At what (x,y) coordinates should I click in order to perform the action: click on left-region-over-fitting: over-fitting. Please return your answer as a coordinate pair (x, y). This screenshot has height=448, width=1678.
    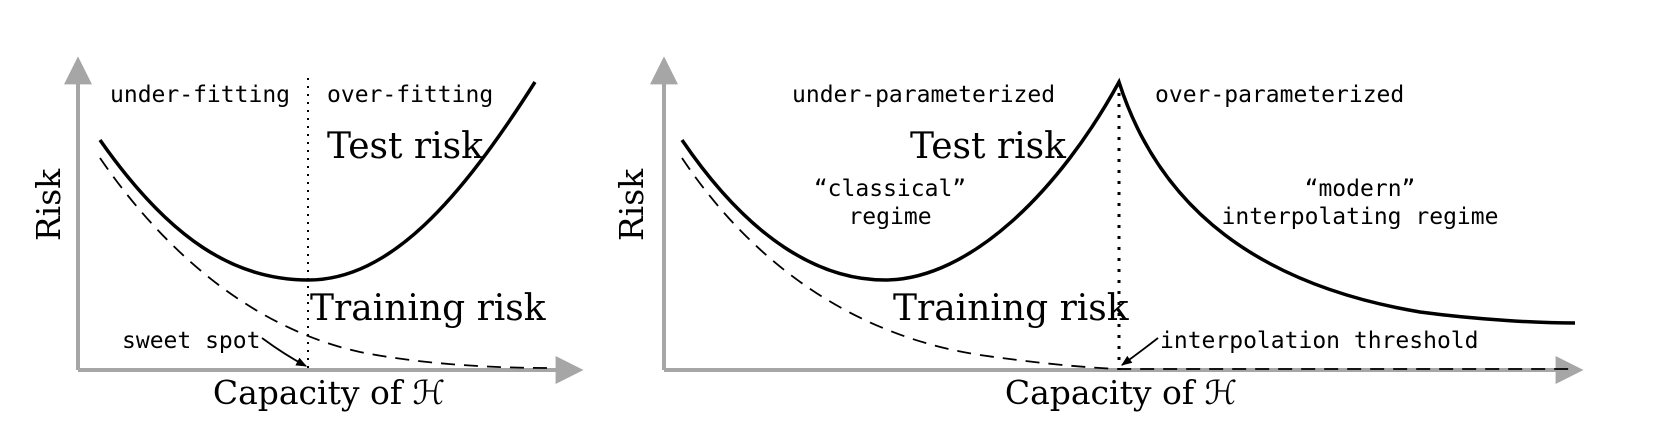
    Looking at the image, I should click on (410, 95).